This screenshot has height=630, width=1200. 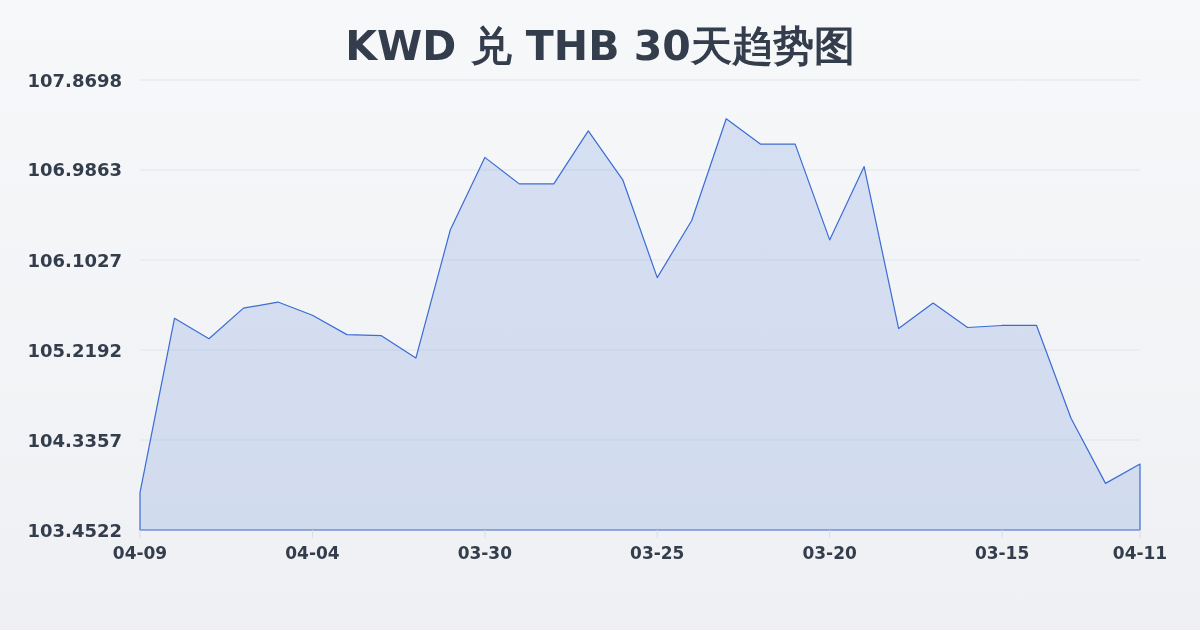 What do you see at coordinates (74, 260) in the screenshot?
I see `y-tick-label: 106.1027` at bounding box center [74, 260].